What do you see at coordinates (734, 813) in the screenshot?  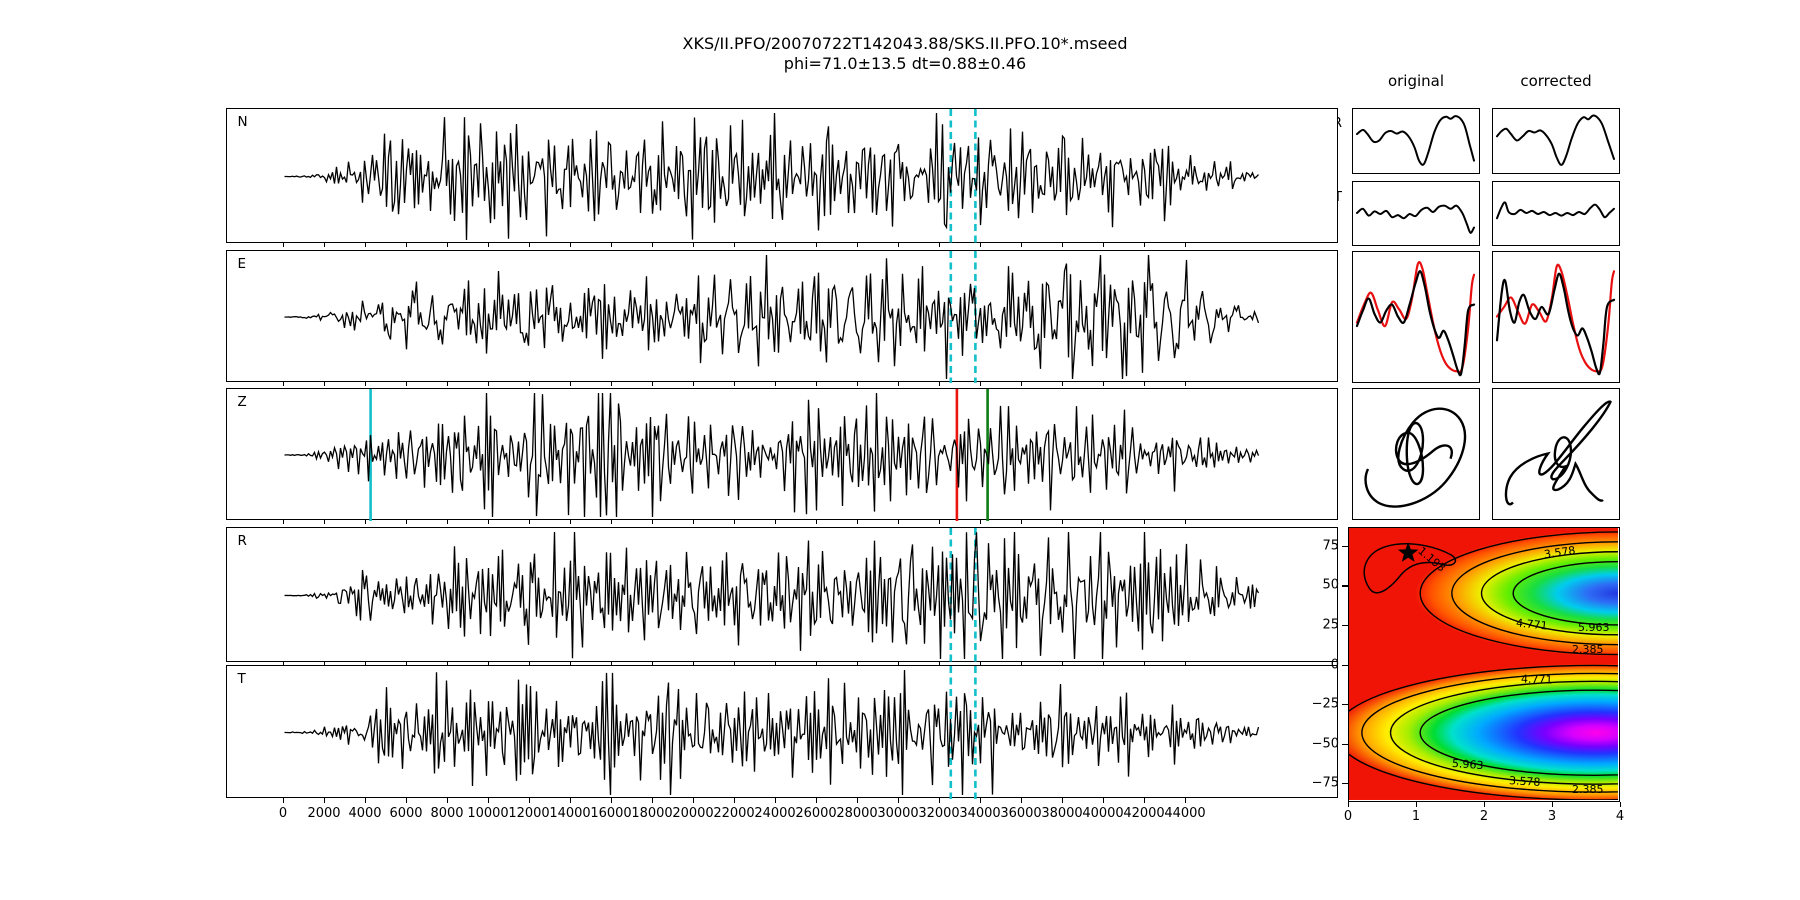 I see `x-axis-tick-label: 22000` at bounding box center [734, 813].